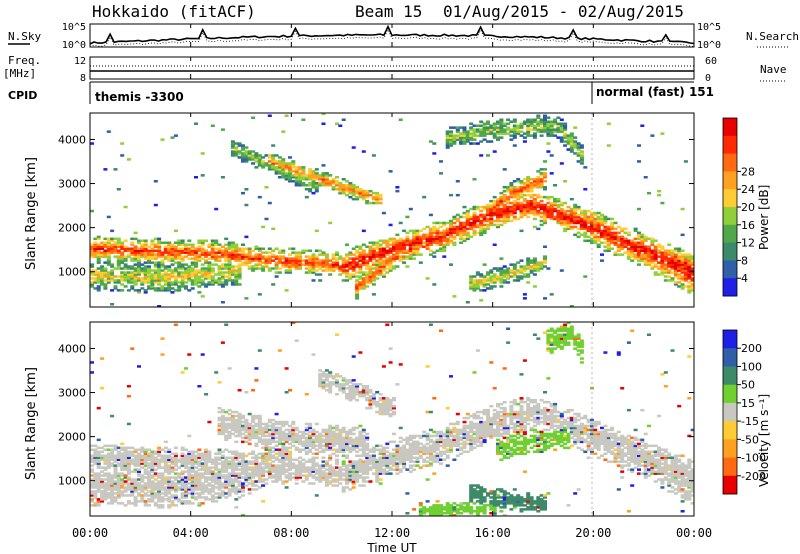 This screenshot has height=554, width=800. I want to click on colorbar-swatch, so click(730, 233).